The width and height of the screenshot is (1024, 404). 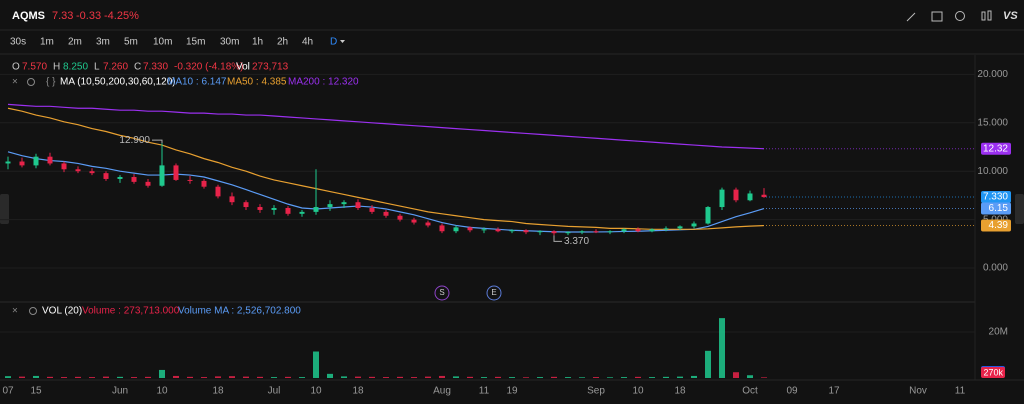 I want to click on right-handle, so click(x=1019, y=209).